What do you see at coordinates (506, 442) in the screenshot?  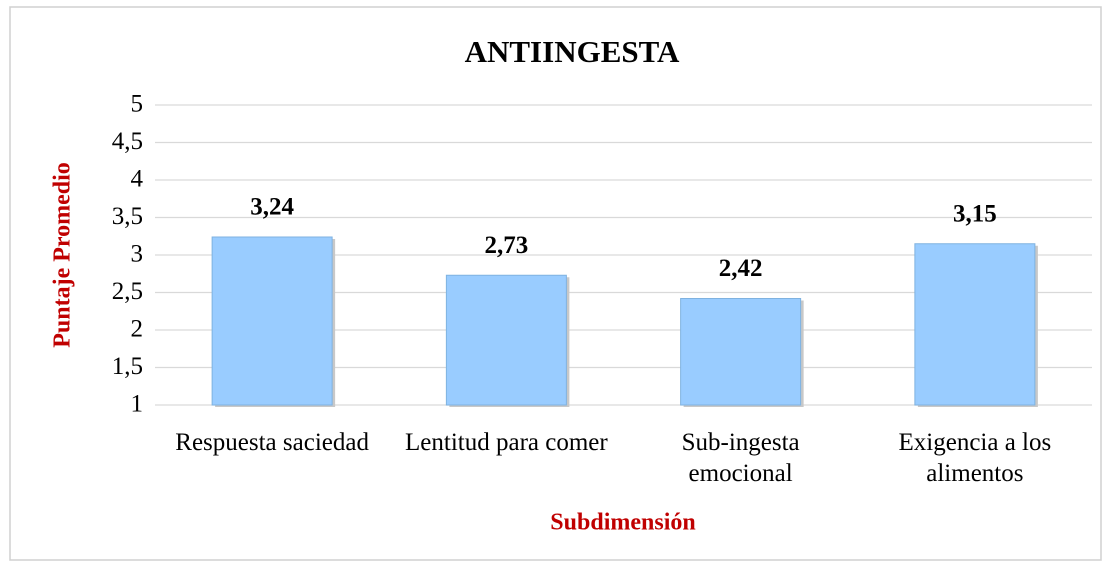 I see `x-tick-label: Lentitud para comer` at bounding box center [506, 442].